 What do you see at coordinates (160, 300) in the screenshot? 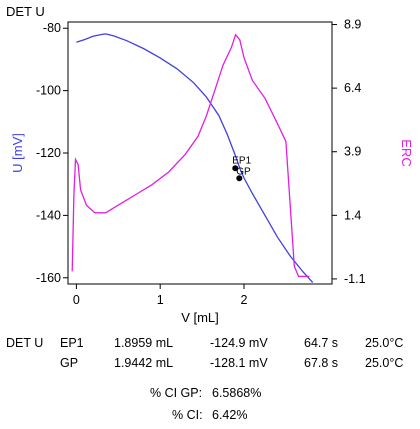
I see `x-tick-label: 1` at bounding box center [160, 300].